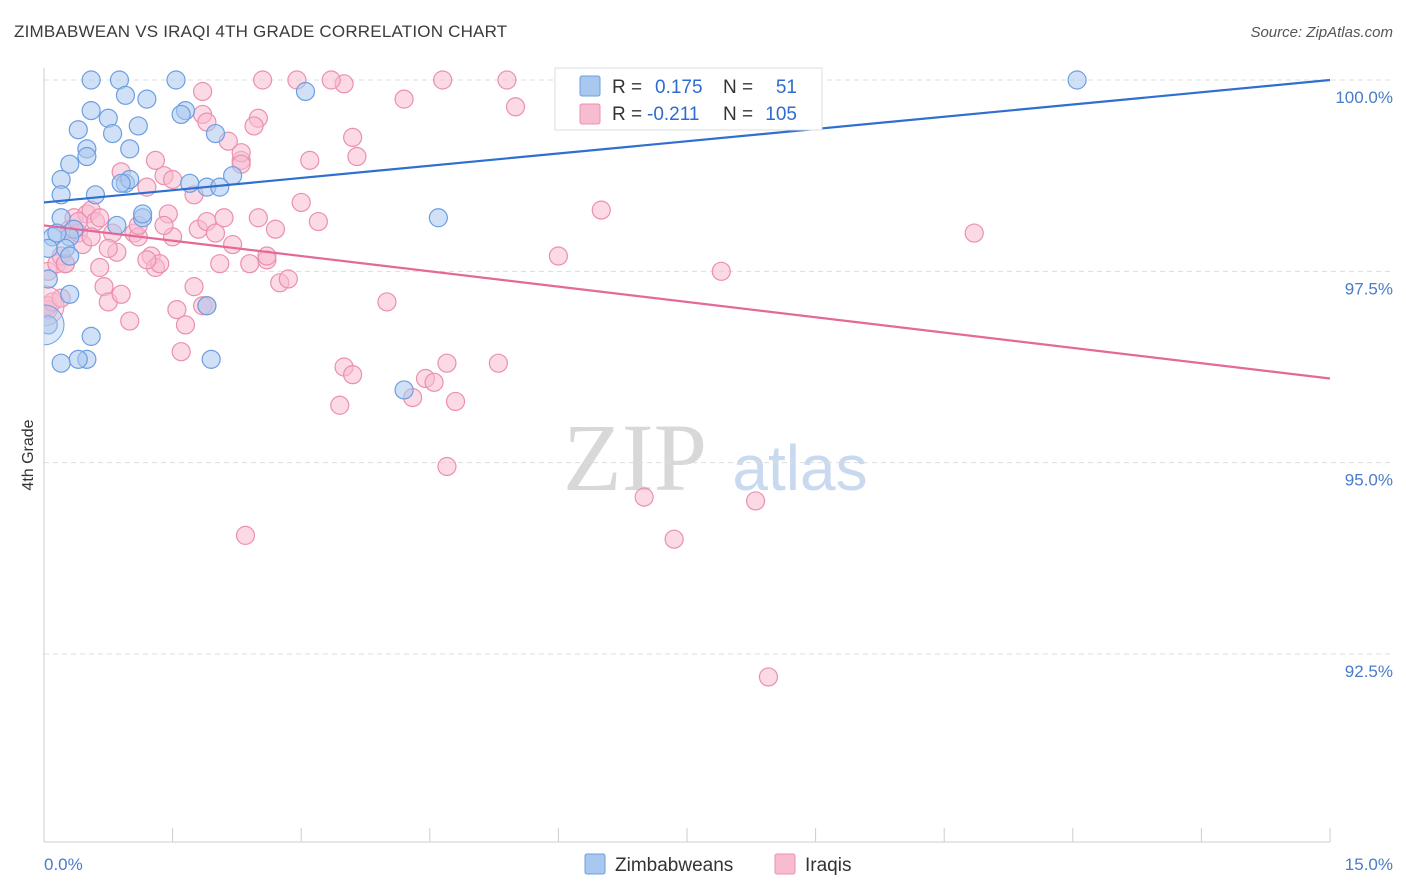  I want to click on legend-r-label-iraqis: R =, so click(627, 114).